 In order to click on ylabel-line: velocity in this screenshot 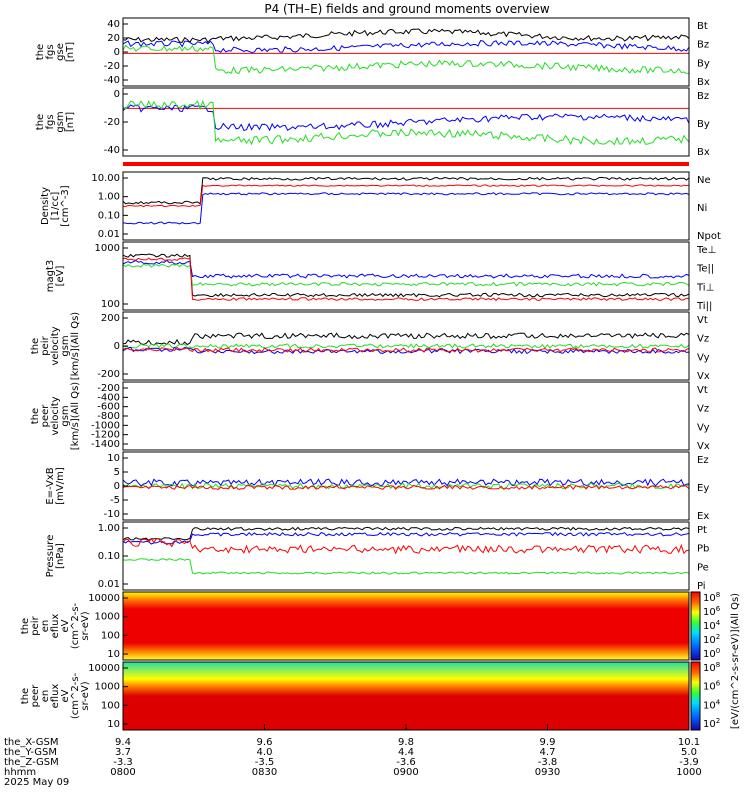, I will do `click(55, 345)`.